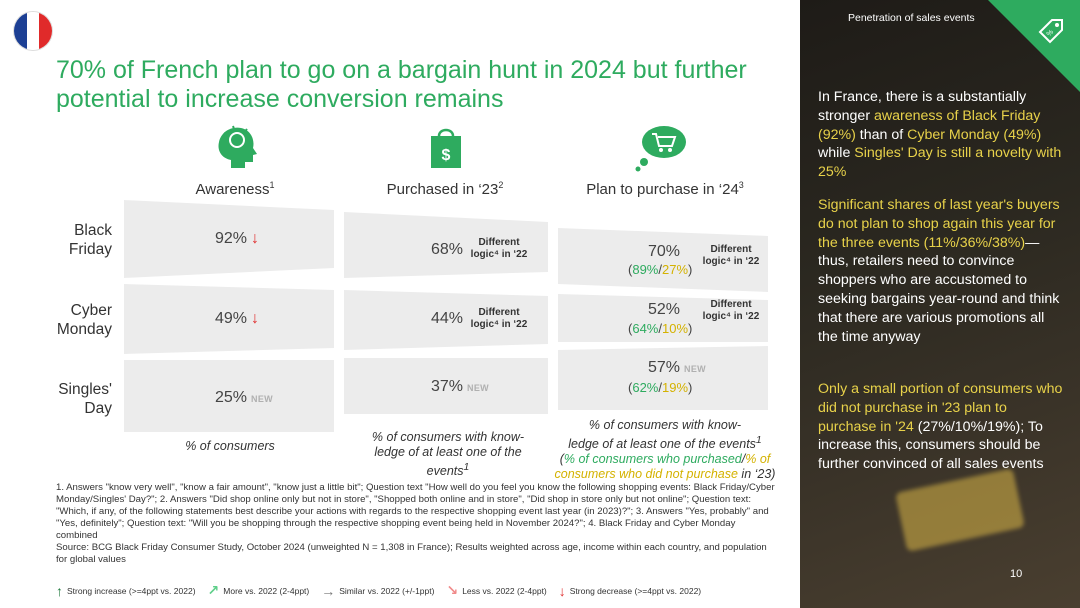  Describe the element at coordinates (258, 590) in the screenshot. I see `legend-more: ↗ More vs. 2022 (2-4ppt)` at that location.